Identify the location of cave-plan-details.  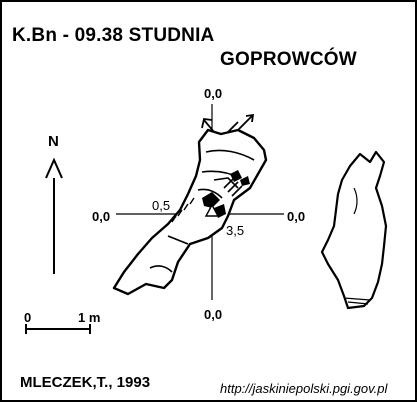
(202, 211).